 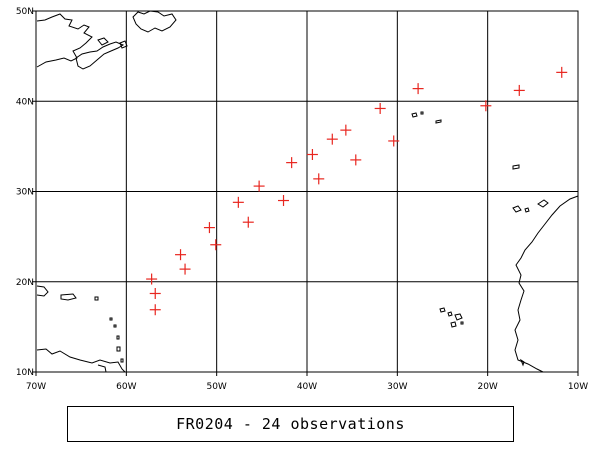 I want to click on longitude-tick-labels: 70W 60W 50W 40W 30W 20W 10W, so click(x=307, y=382).